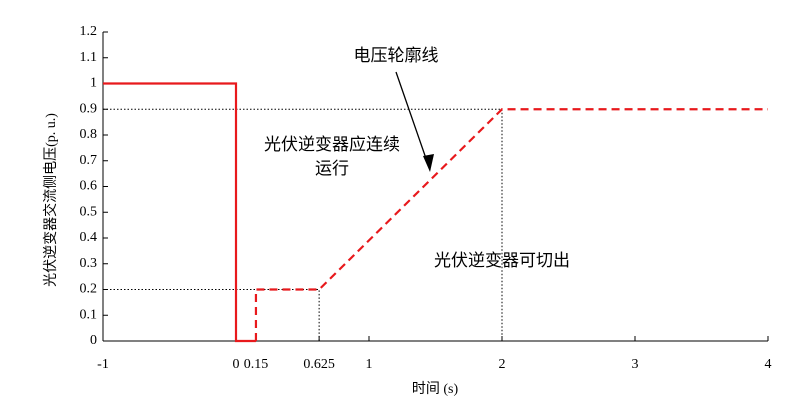 The height and width of the screenshot is (409, 800). I want to click on y-tick-label: 0.5, so click(89, 211).